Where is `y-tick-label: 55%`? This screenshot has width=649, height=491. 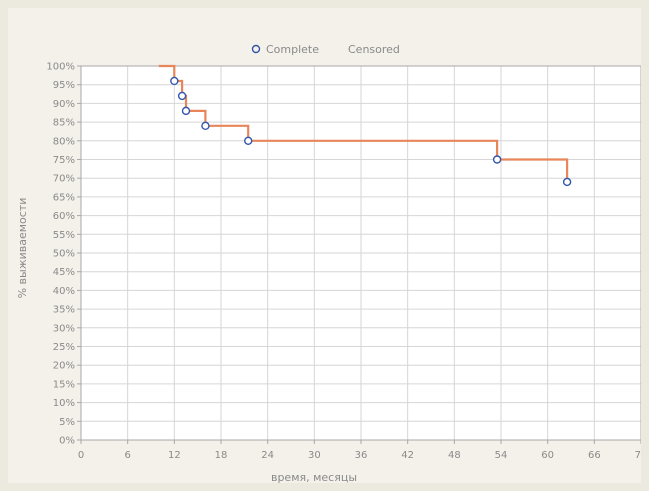 y-tick-label: 55% is located at coordinates (64, 235).